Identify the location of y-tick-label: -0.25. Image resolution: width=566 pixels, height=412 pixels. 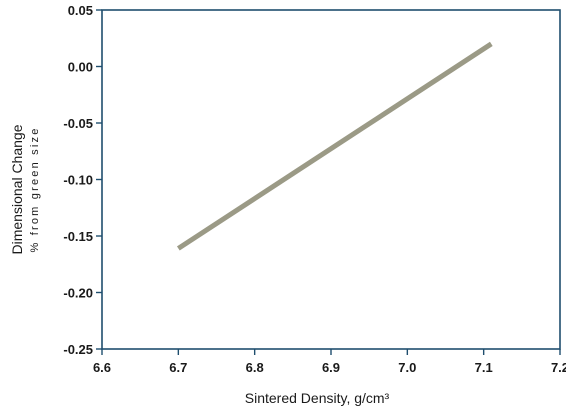
(78, 349).